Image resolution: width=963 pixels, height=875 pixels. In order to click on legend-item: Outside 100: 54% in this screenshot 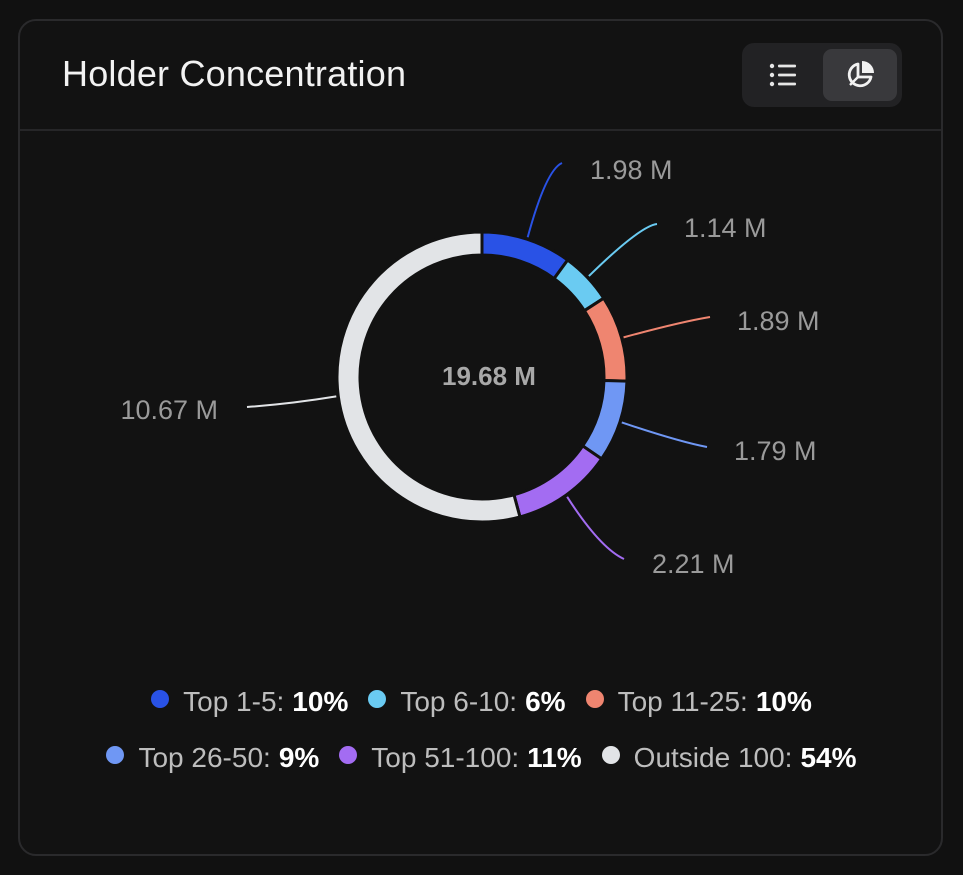, I will do `click(729, 758)`.